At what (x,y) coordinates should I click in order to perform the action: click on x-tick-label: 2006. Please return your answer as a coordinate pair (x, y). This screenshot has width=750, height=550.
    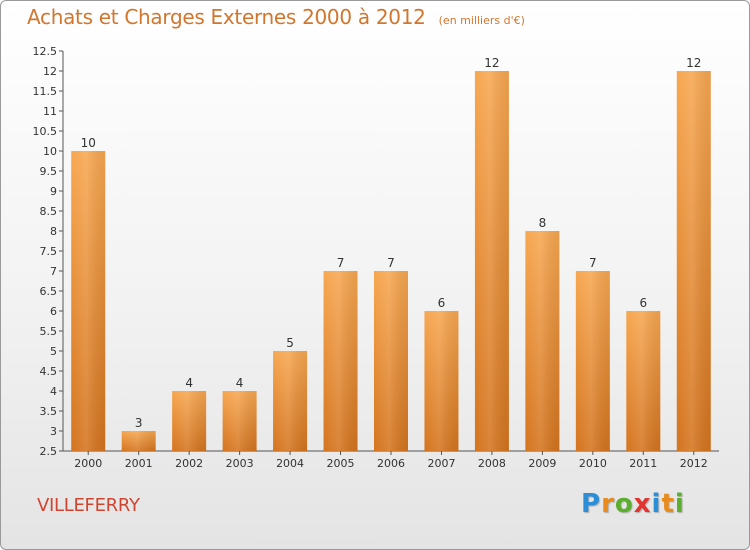
    Looking at the image, I should click on (391, 463).